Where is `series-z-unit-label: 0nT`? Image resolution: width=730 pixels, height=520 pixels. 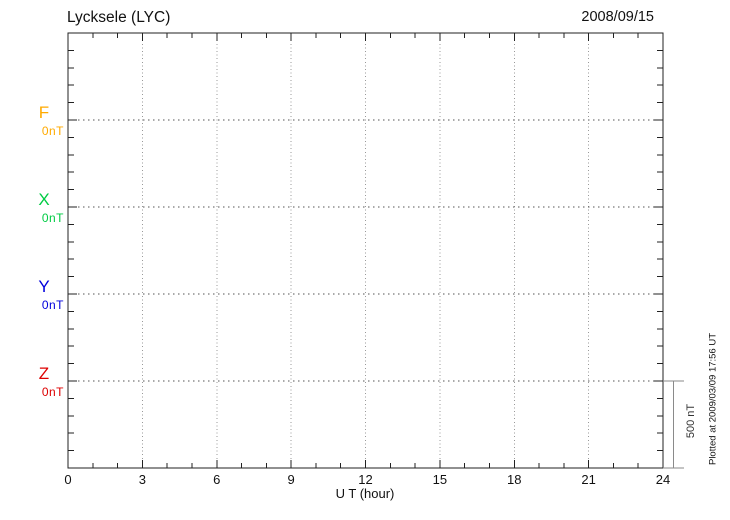 series-z-unit-label: 0nT is located at coordinates (52, 392).